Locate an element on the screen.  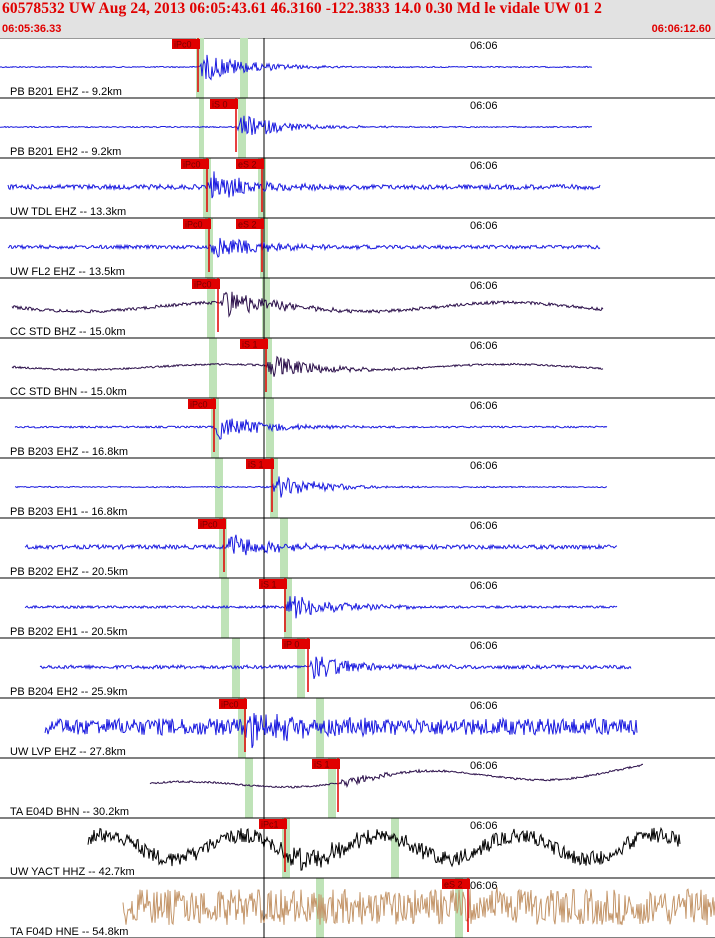
station-label: UW LVP EHZ -- 27.8km is located at coordinates (68, 752).